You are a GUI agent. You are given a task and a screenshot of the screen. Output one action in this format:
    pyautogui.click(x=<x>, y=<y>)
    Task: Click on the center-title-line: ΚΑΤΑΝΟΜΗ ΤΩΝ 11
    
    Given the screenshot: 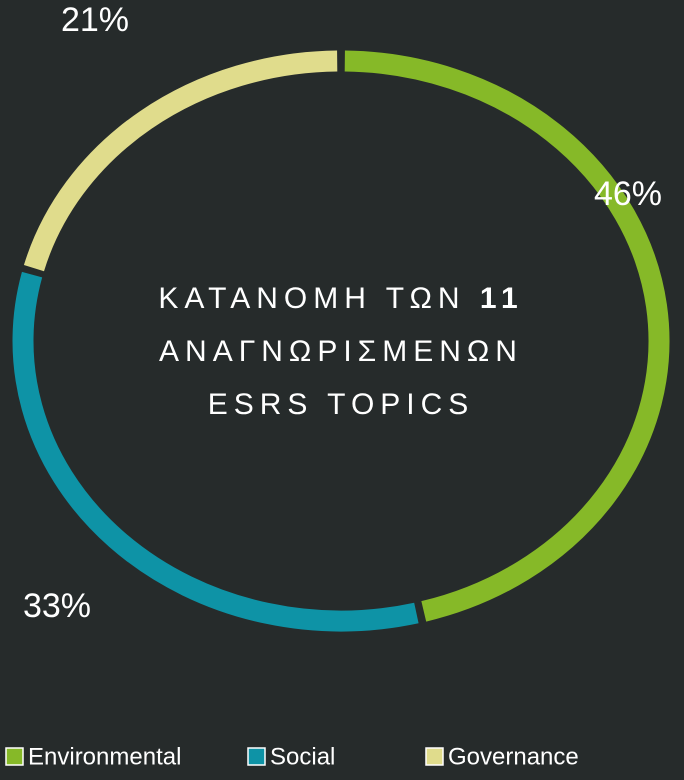 What is the action you would take?
    pyautogui.click(x=340, y=298)
    